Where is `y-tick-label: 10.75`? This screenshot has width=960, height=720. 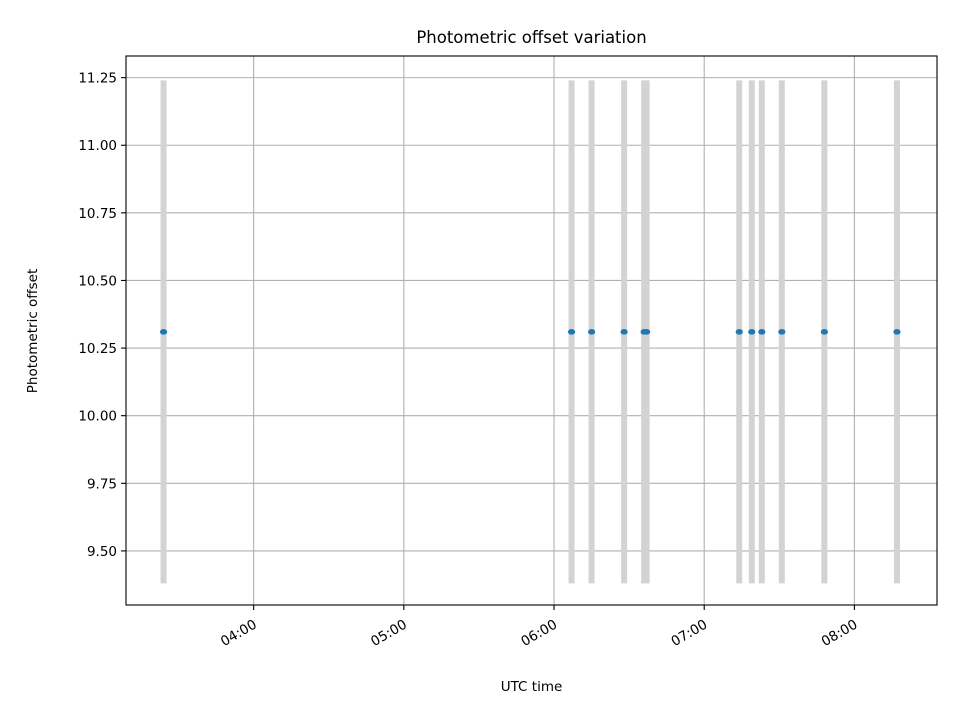 y-tick-label: 10.75 is located at coordinates (97, 214).